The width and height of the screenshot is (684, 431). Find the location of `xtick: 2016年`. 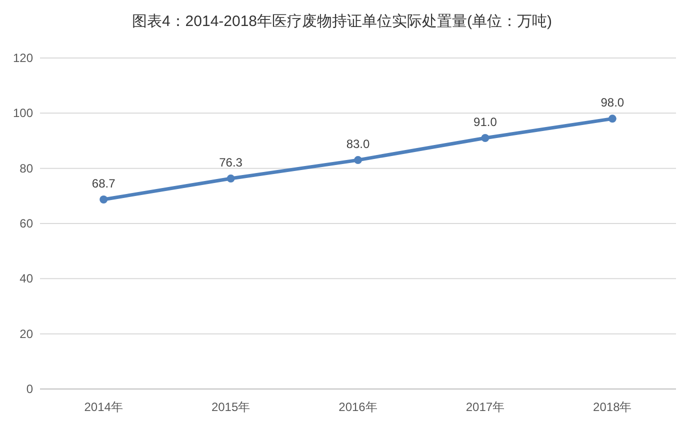

xtick: 2016年 is located at coordinates (358, 407).